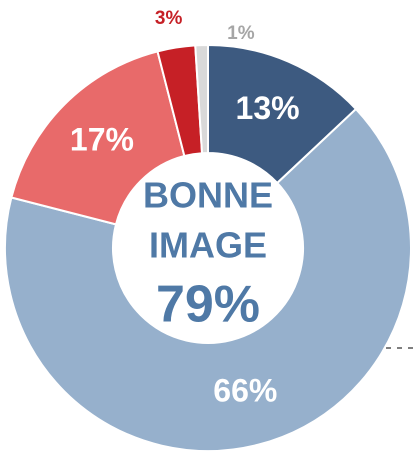 The width and height of the screenshot is (414, 452). Describe the element at coordinates (102, 139) in the screenshot. I see `data-label: 17%` at that location.